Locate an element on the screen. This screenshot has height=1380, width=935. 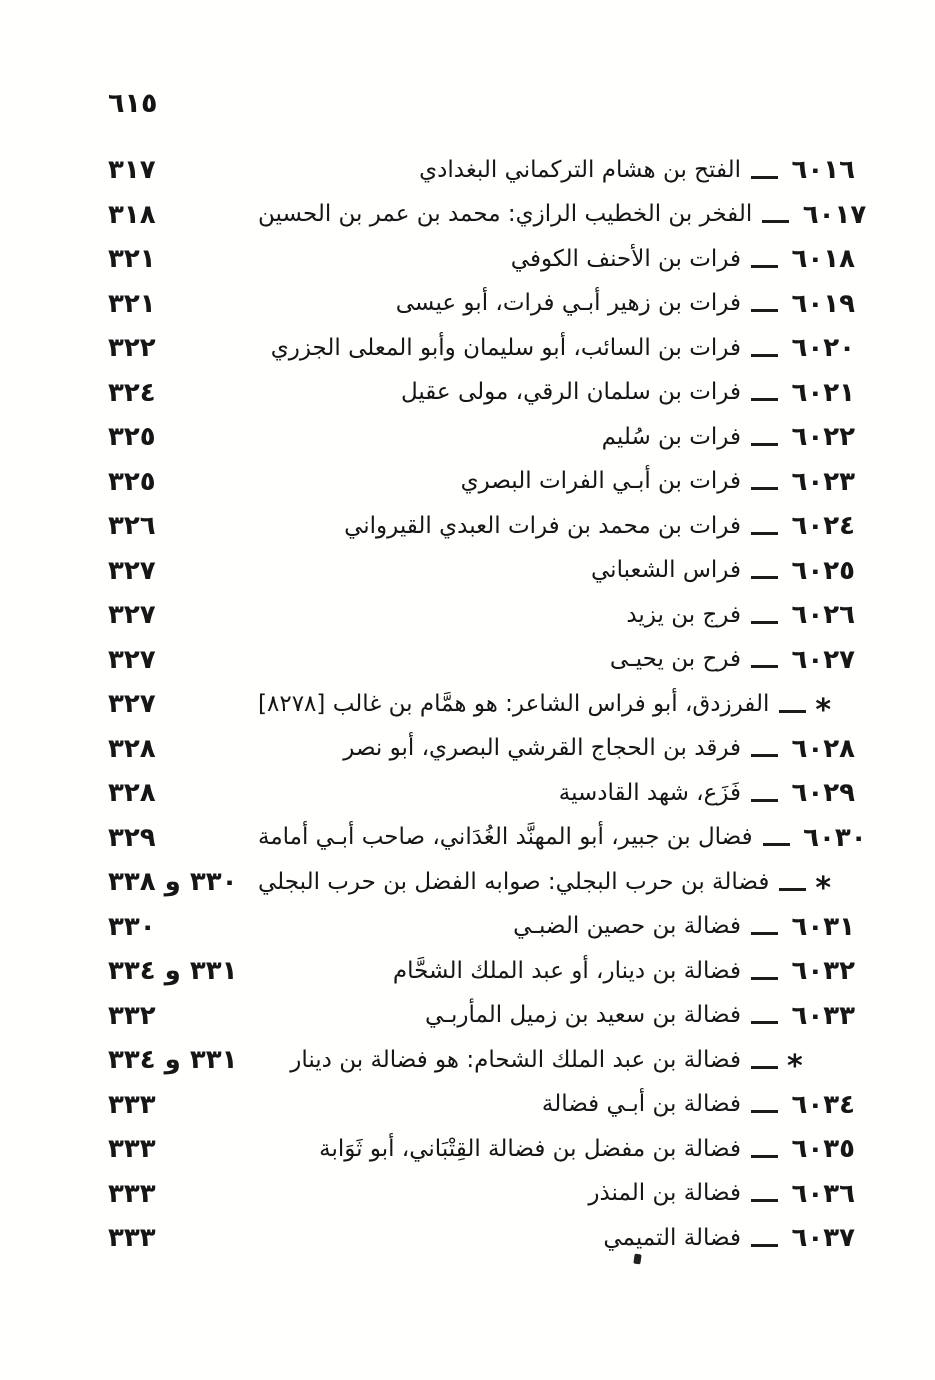
entry-marker: ٦٠٣٧ is located at coordinates (823, 1238).